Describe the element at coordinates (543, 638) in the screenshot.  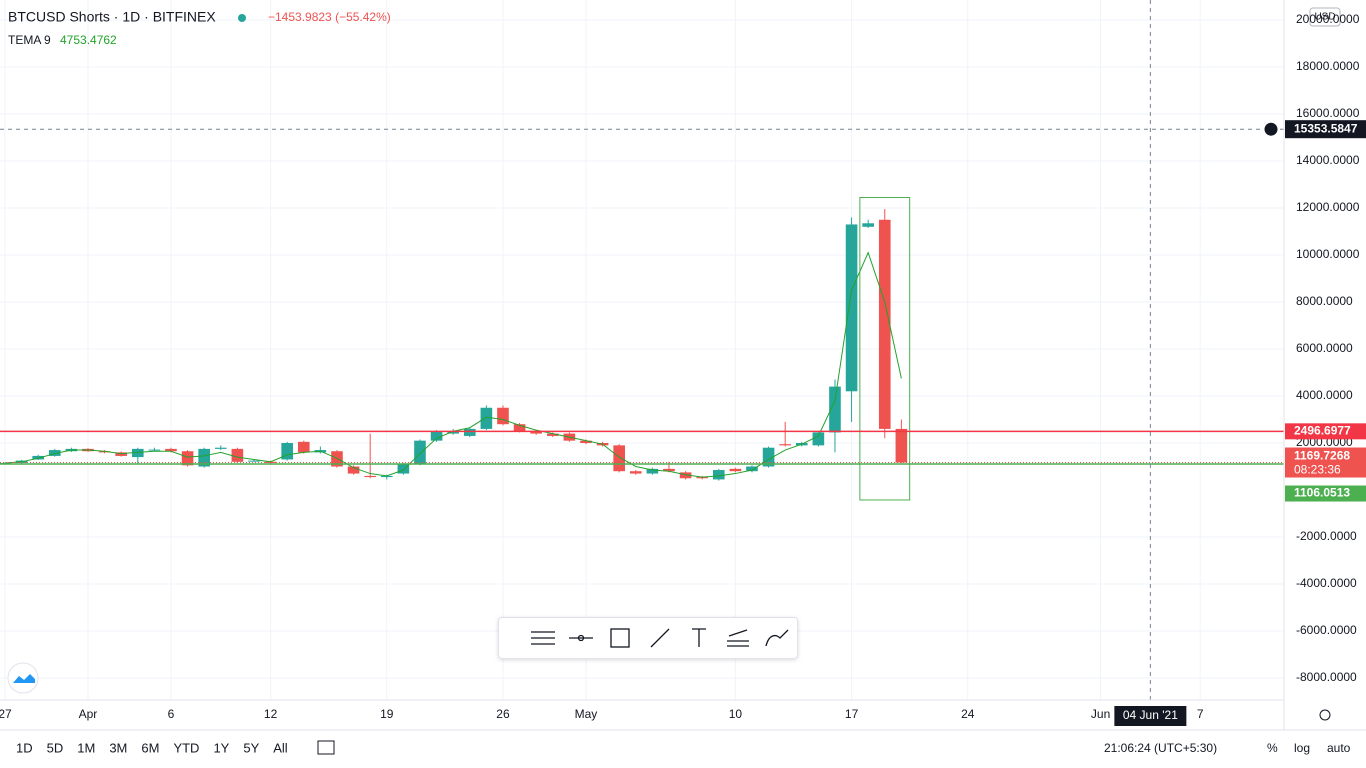
I see `tool-hlines` at that location.